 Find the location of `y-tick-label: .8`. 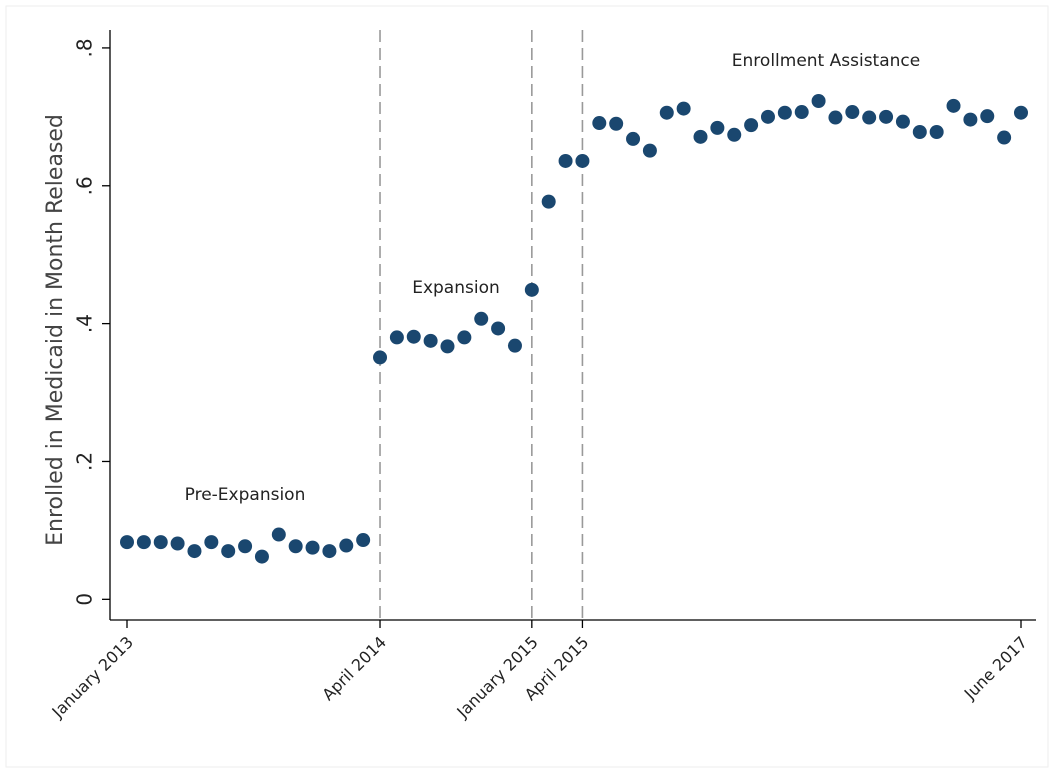

y-tick-label: .8 is located at coordinates (85, 47).